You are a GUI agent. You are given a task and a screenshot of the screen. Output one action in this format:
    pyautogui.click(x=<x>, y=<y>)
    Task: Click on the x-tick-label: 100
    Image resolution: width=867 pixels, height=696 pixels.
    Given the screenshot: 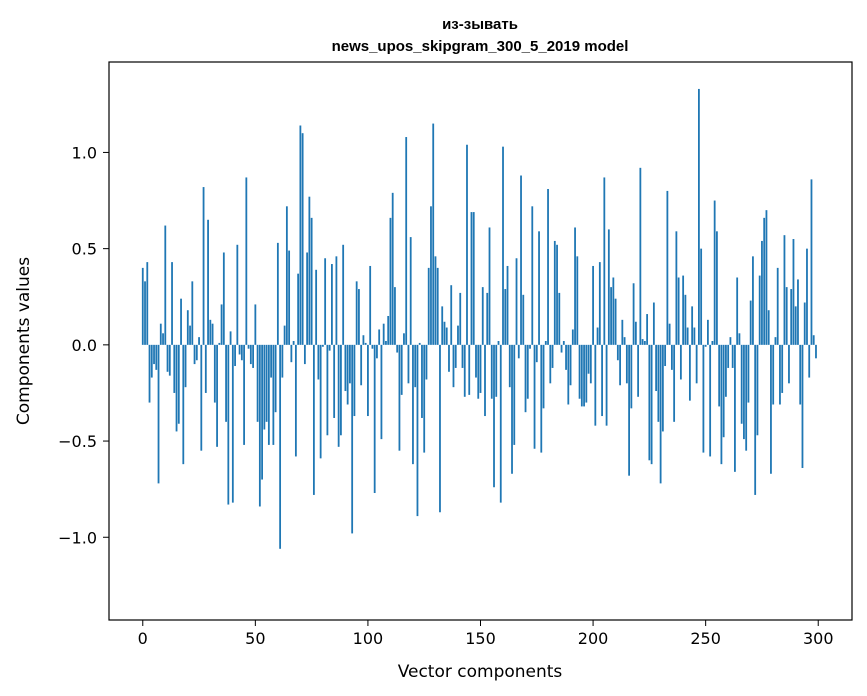 What is the action you would take?
    pyautogui.click(x=368, y=638)
    